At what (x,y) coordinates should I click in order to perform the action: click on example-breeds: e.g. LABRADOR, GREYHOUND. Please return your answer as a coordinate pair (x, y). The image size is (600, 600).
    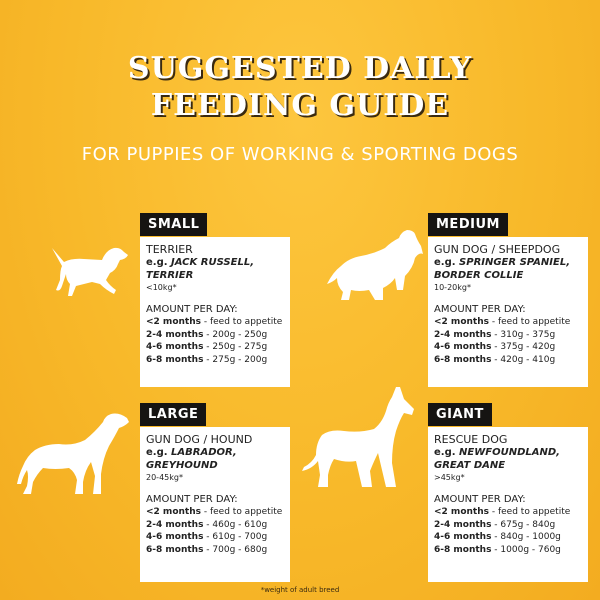
    Looking at the image, I should click on (215, 459).